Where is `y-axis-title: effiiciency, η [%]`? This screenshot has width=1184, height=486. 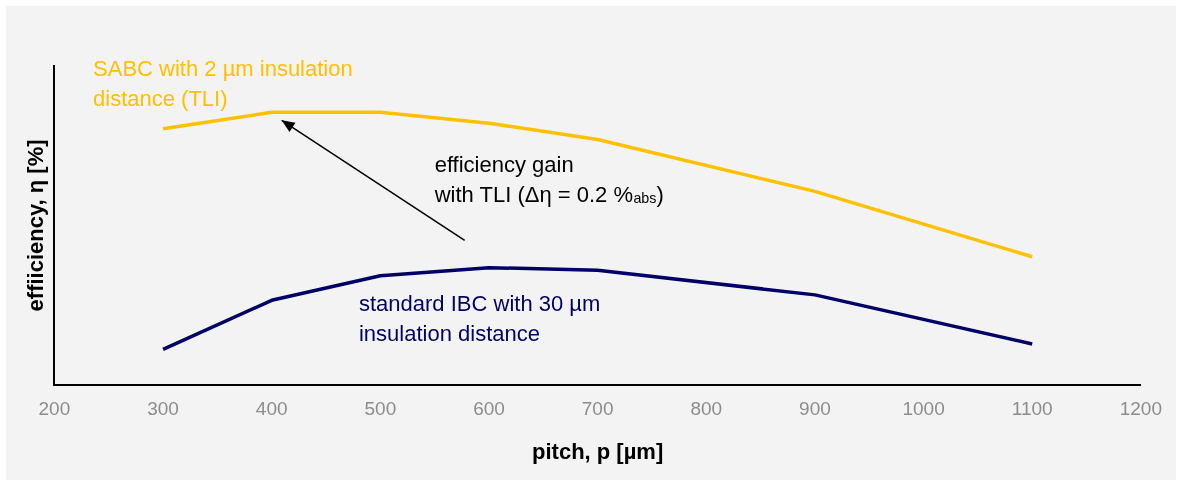 y-axis-title: effiiciency, η [%] is located at coordinates (36, 225).